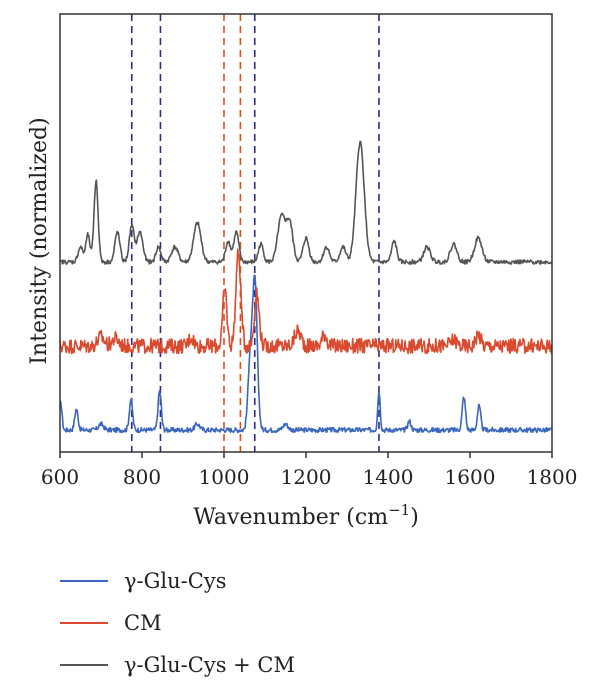 This screenshot has height=688, width=600. I want to click on legend-label-glu-cys-cm: γ-Glu-Cys + CM, so click(209, 665).